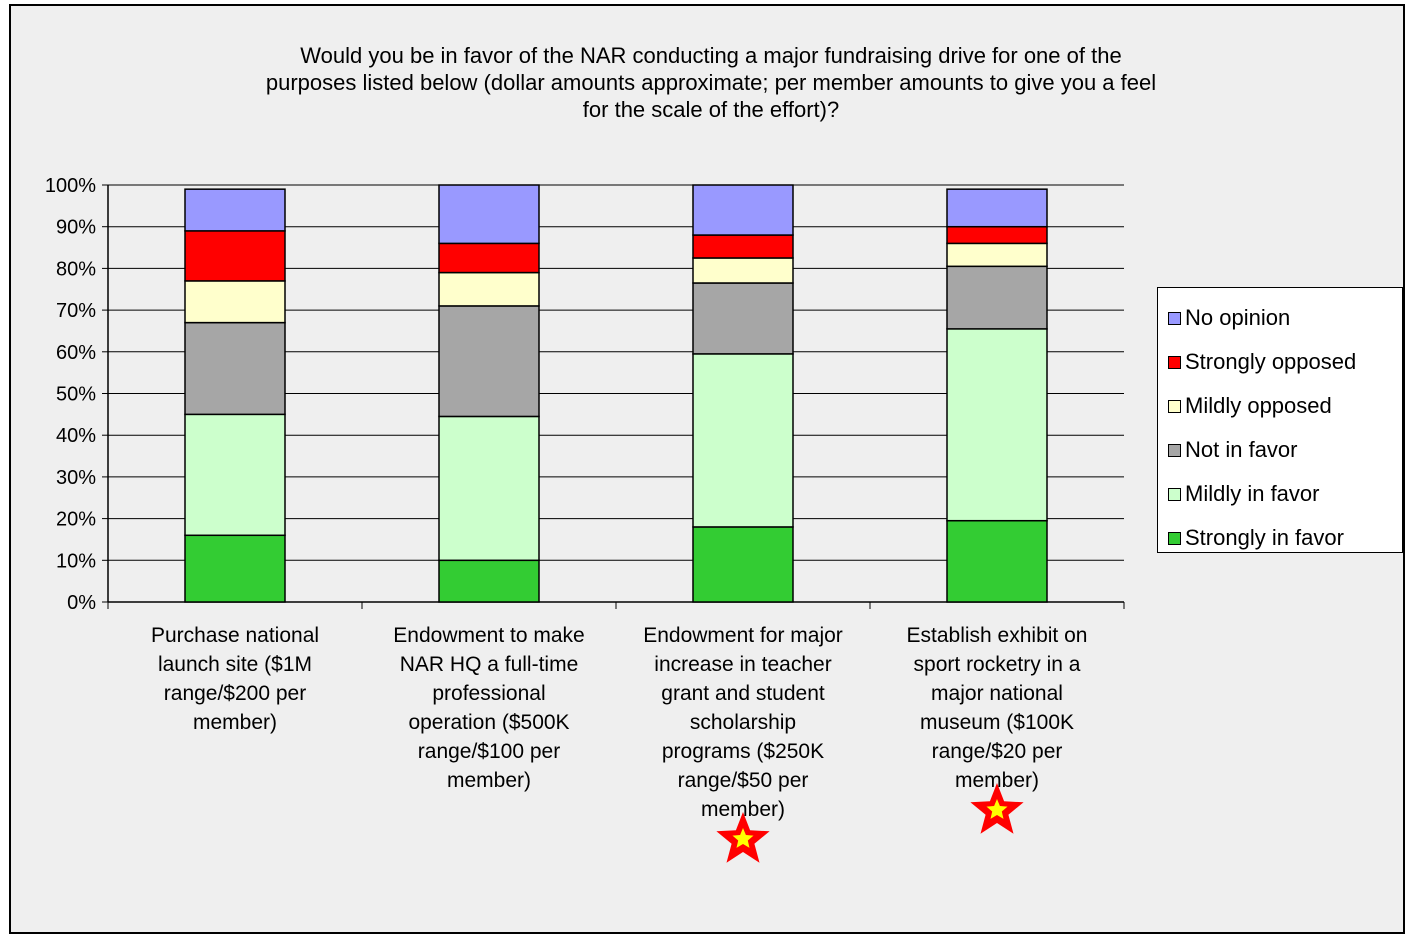  What do you see at coordinates (235, 693) in the screenshot?
I see `x-category-label: range/$200 per` at bounding box center [235, 693].